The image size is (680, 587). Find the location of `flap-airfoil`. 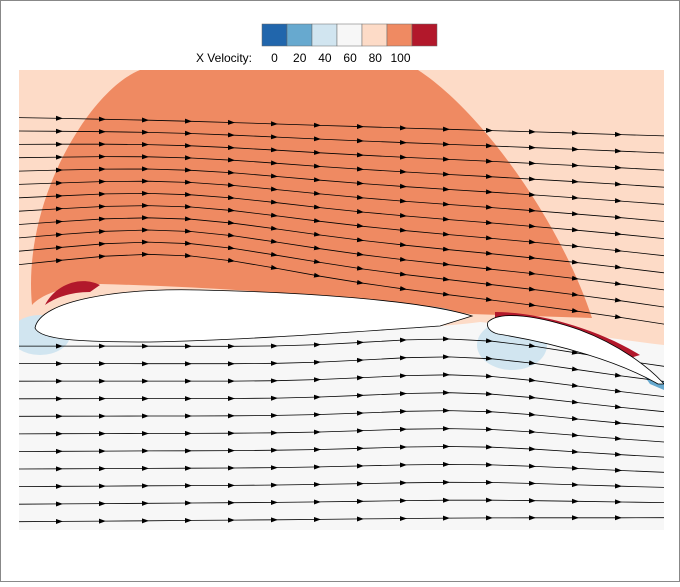

flap-airfoil is located at coordinates (575, 350).